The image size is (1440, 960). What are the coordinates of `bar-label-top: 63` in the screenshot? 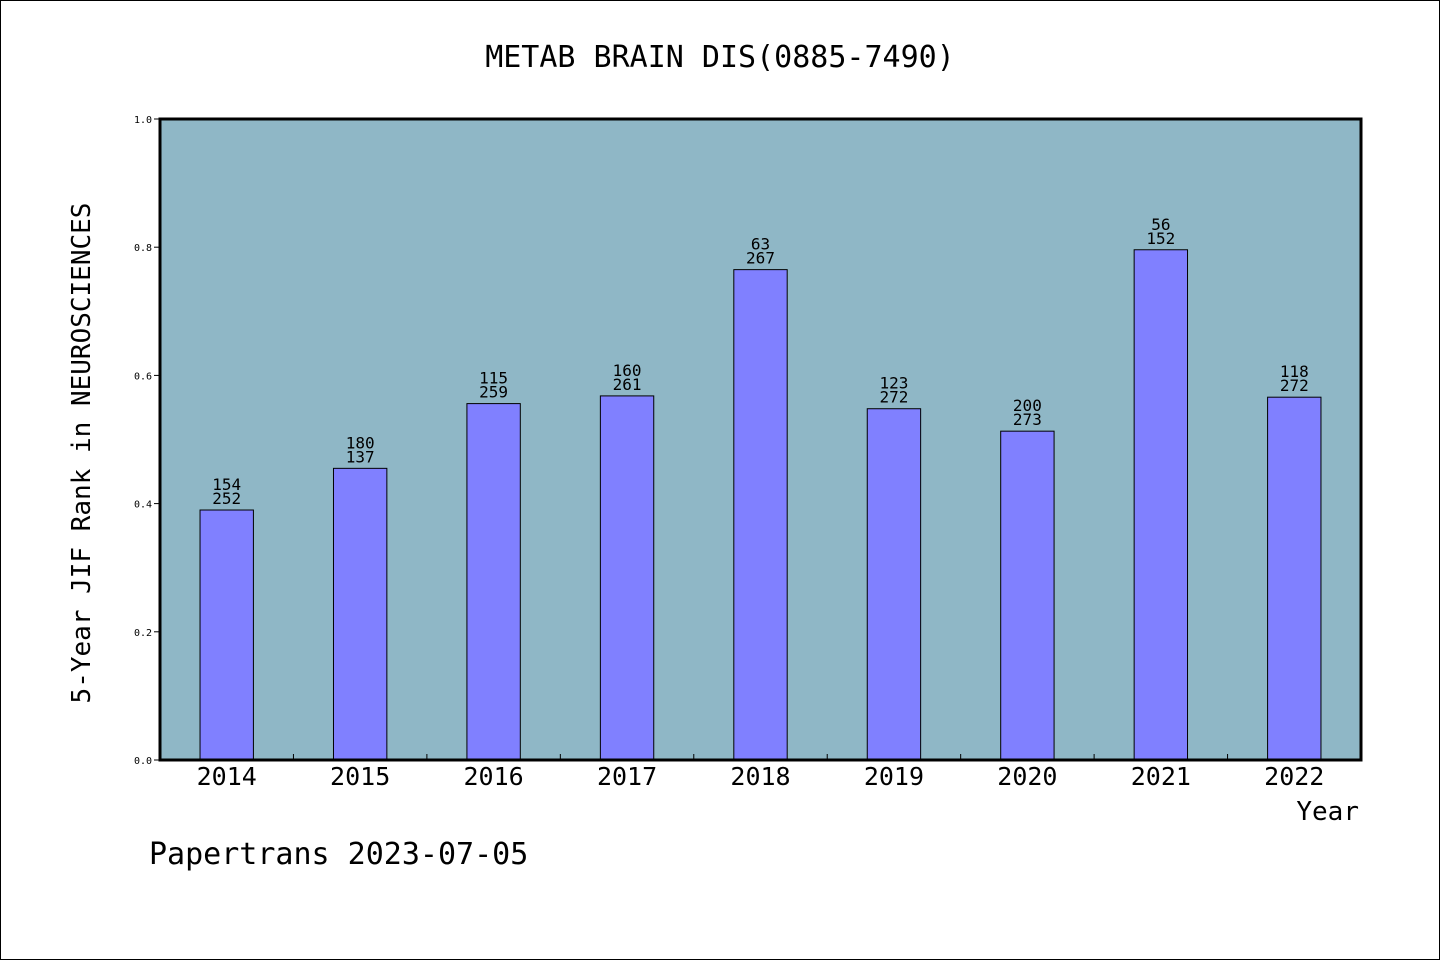 It's located at (760, 244).